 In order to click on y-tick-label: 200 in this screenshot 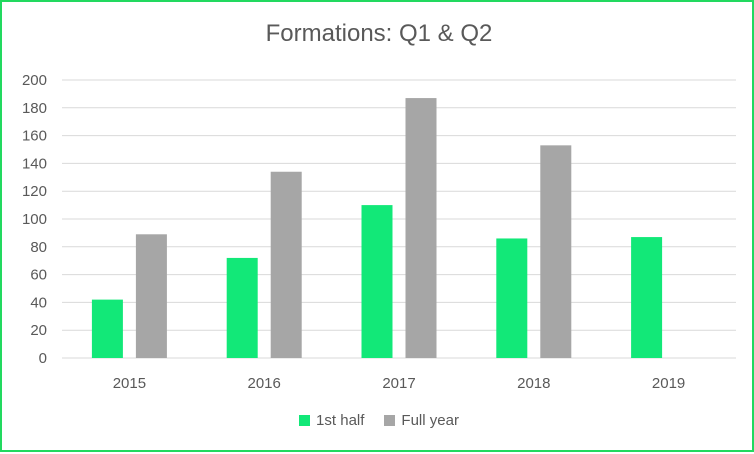, I will do `click(34, 80)`.